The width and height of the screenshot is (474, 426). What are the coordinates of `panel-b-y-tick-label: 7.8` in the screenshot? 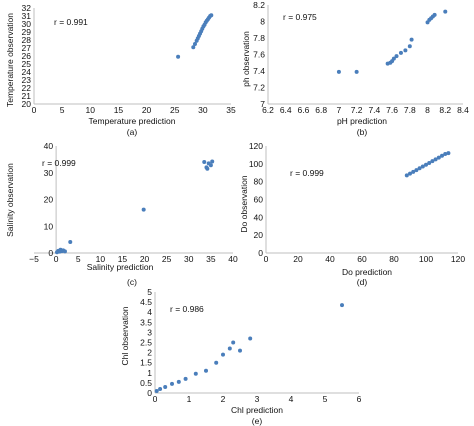 It's located at (259, 38).